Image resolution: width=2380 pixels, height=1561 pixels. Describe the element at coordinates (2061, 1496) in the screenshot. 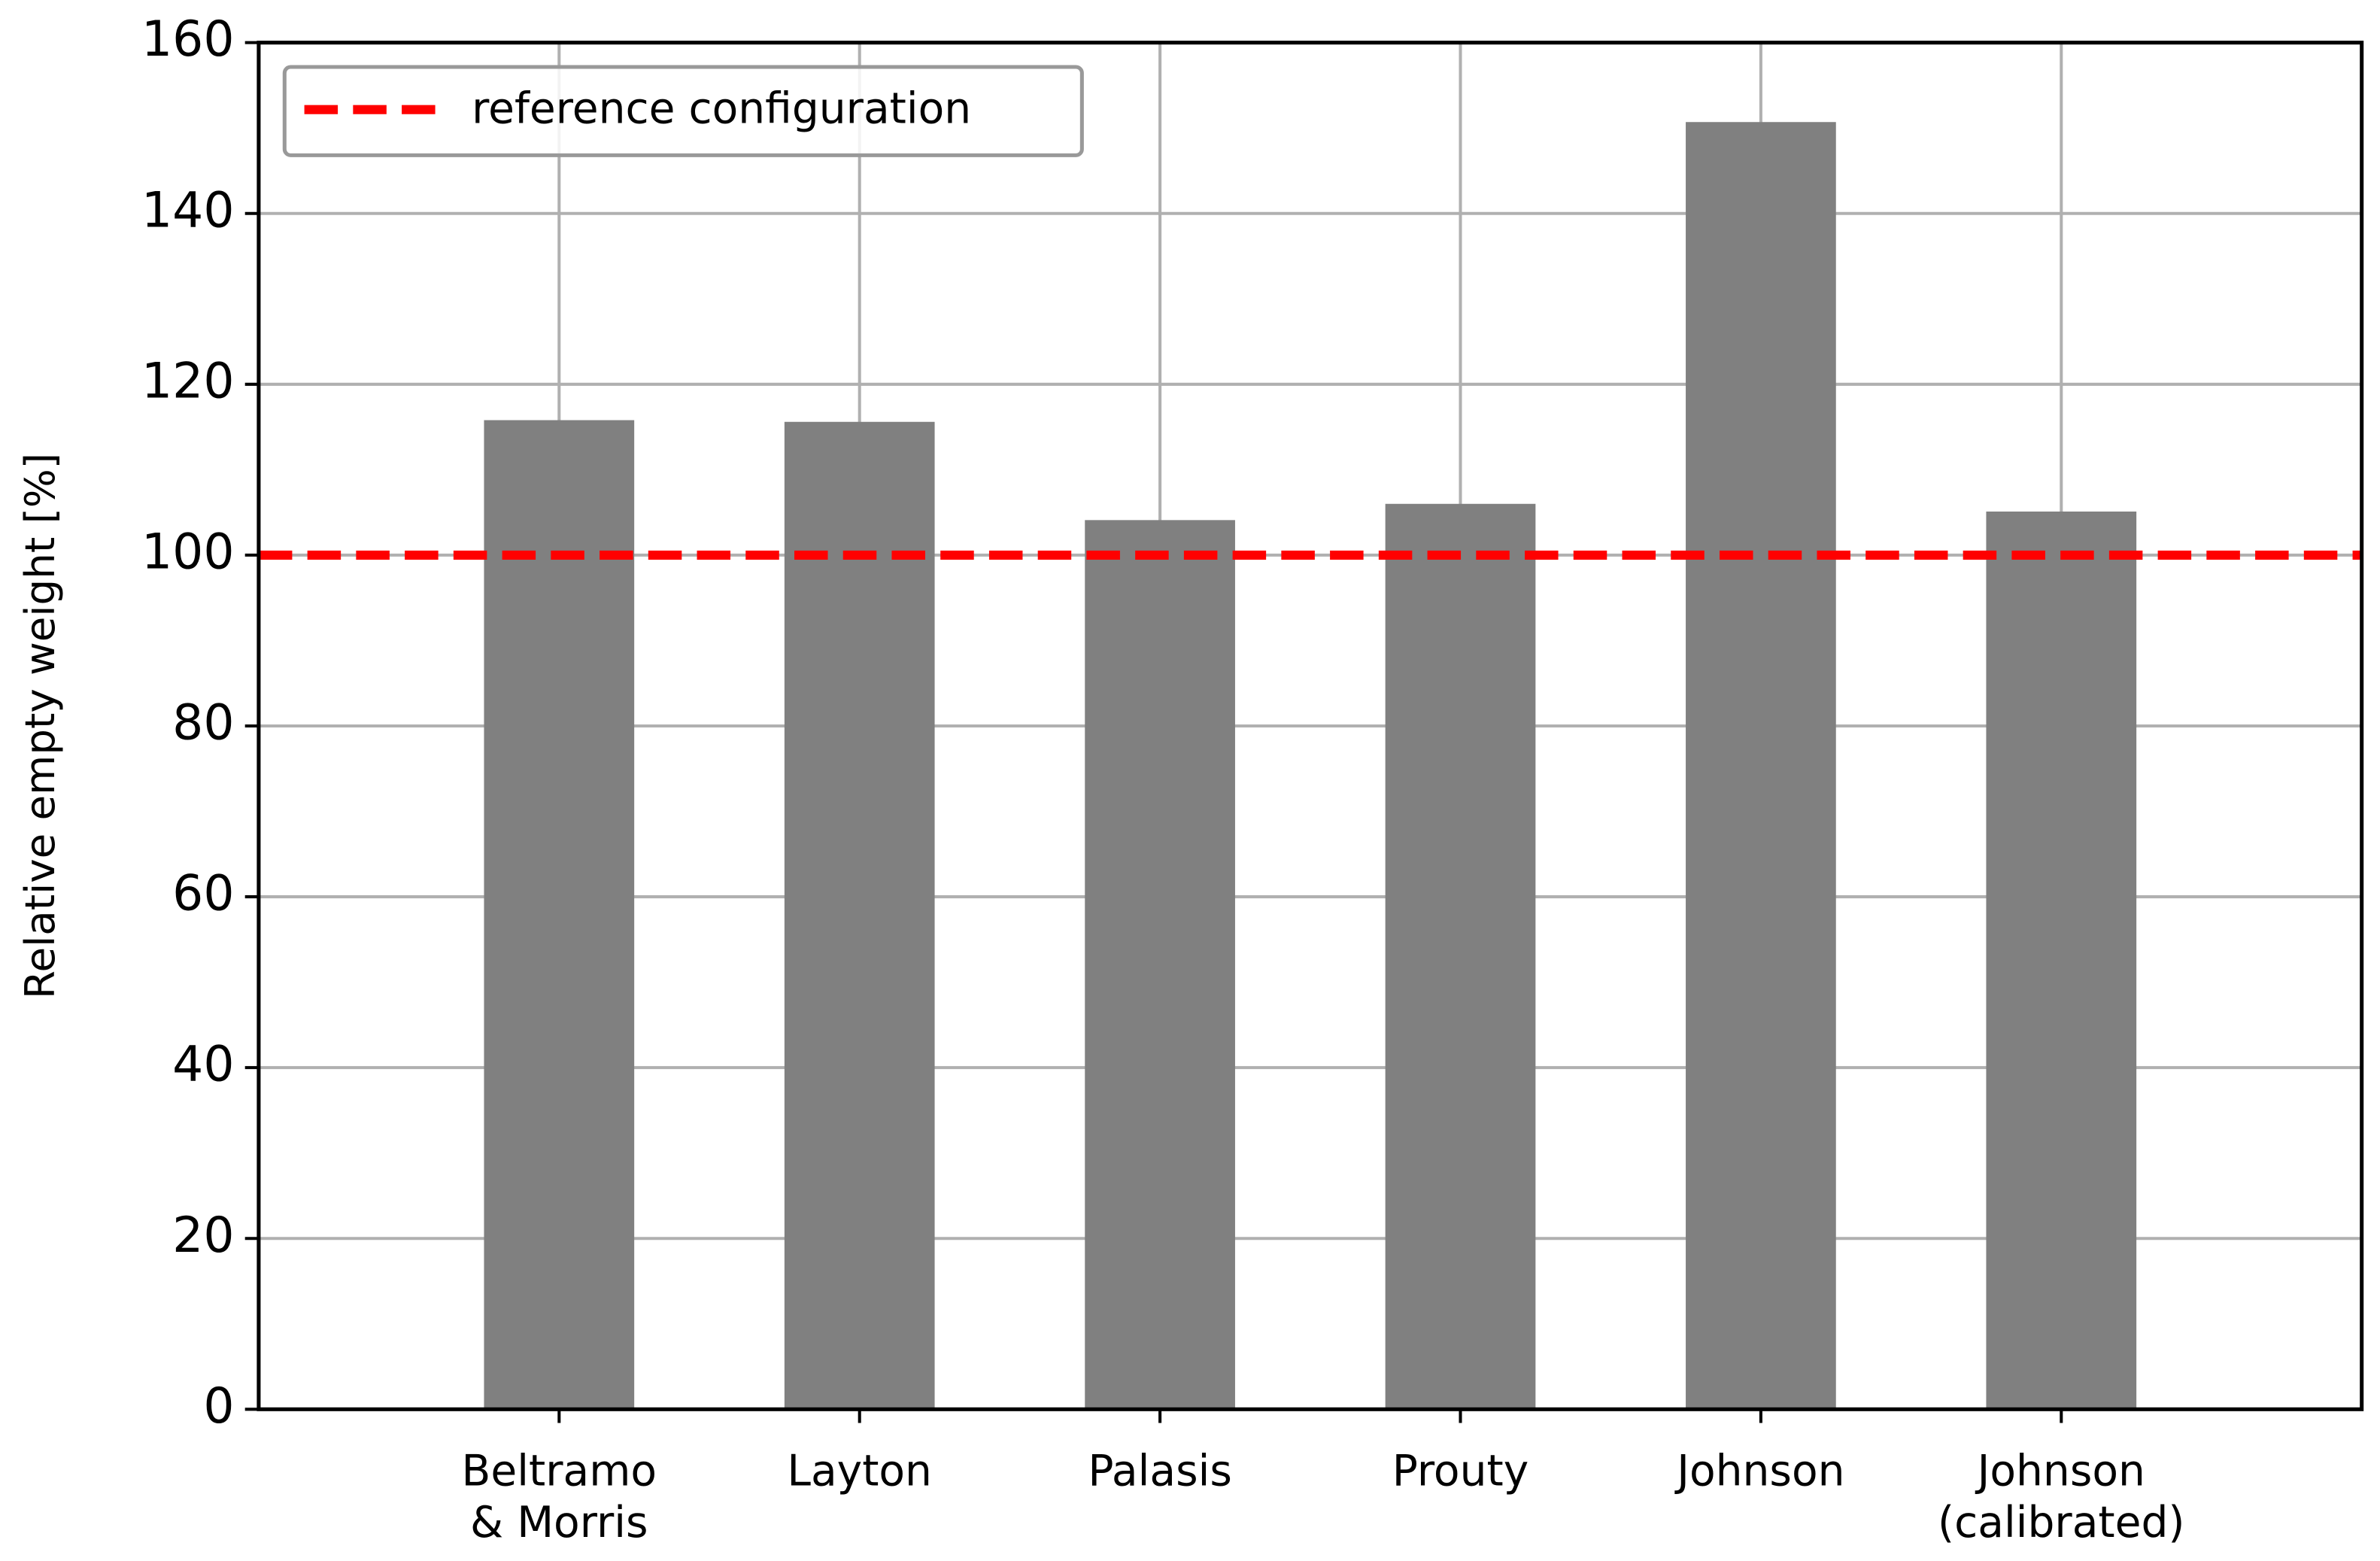

I see `x-tick-label: Johnson (calibrated)` at that location.